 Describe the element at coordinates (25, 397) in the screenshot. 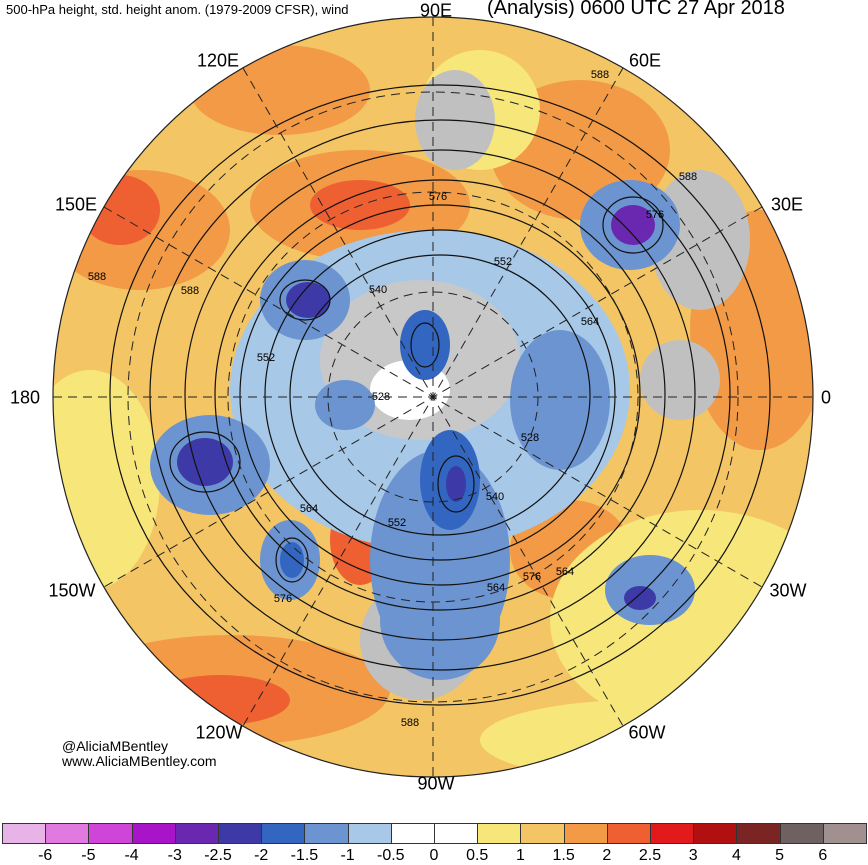

I see `lon-label-left: 180` at that location.